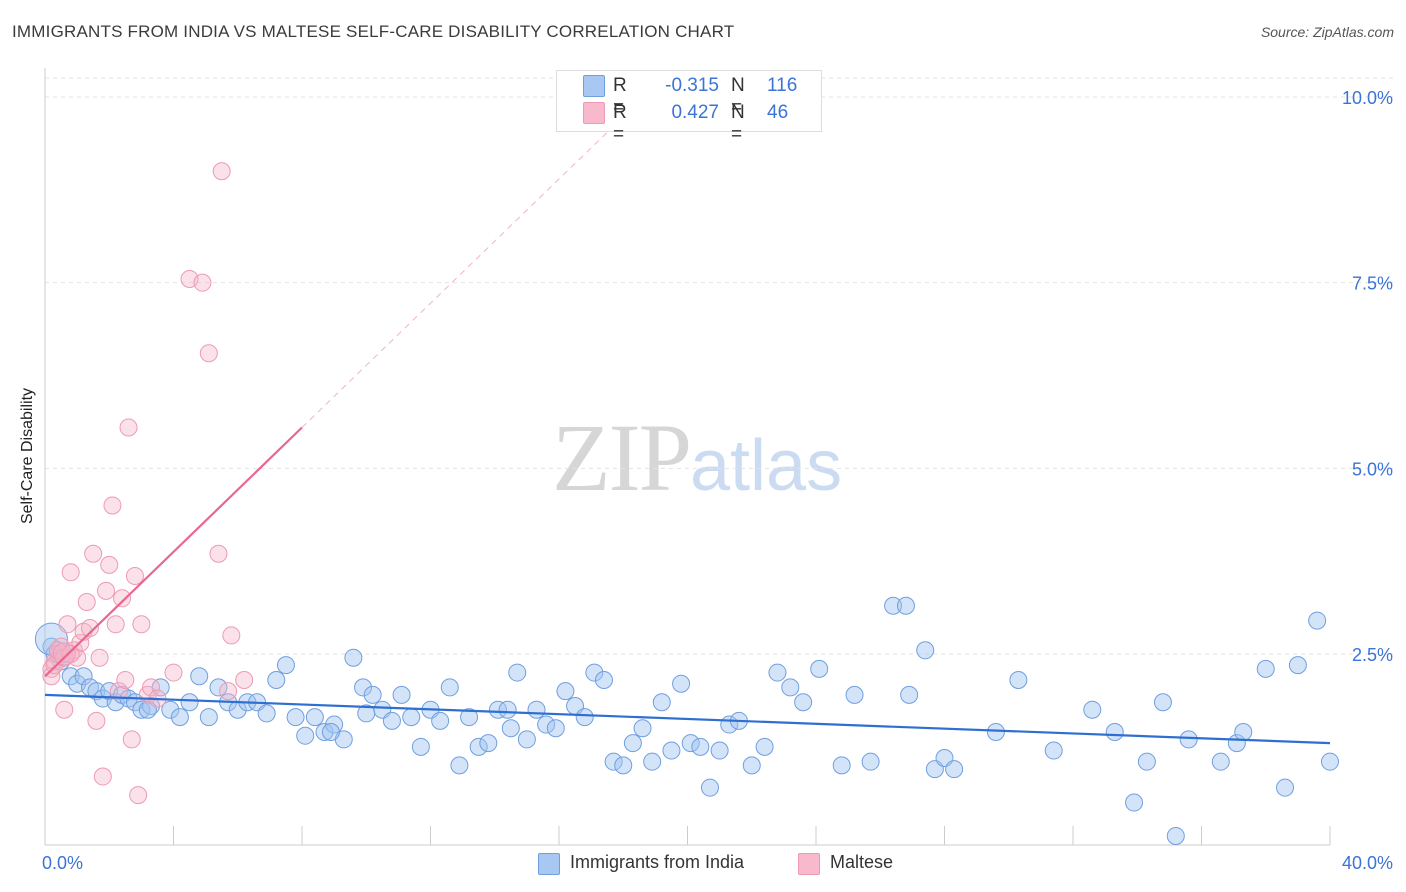  Describe the element at coordinates (173, 552) in the screenshot. I see `maltese-trend-line` at that location.